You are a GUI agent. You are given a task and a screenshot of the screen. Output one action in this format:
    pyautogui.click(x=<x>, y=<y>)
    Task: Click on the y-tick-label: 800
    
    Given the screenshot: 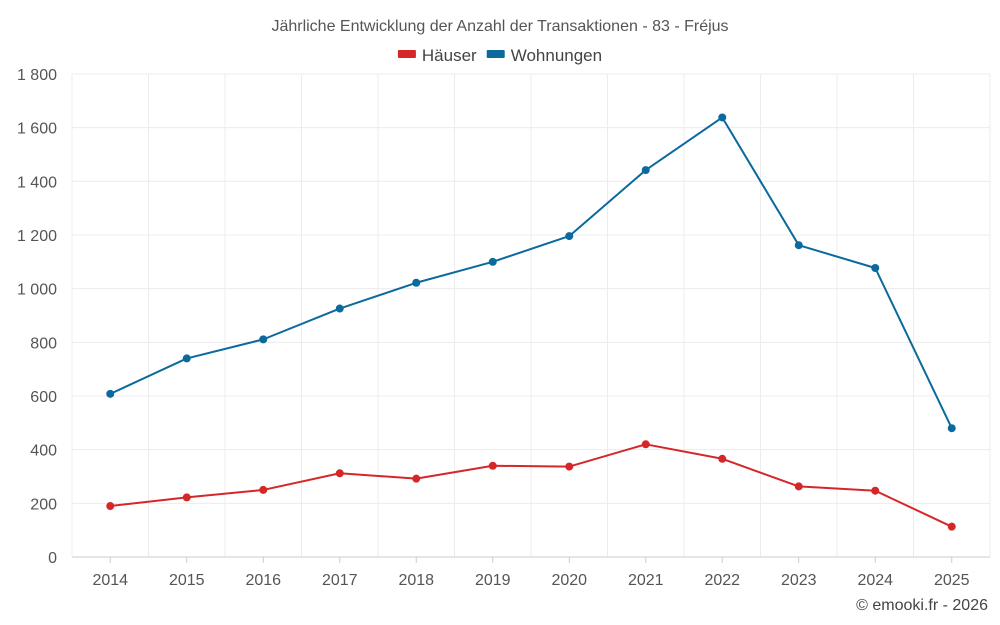 What is the action you would take?
    pyautogui.click(x=43, y=343)
    